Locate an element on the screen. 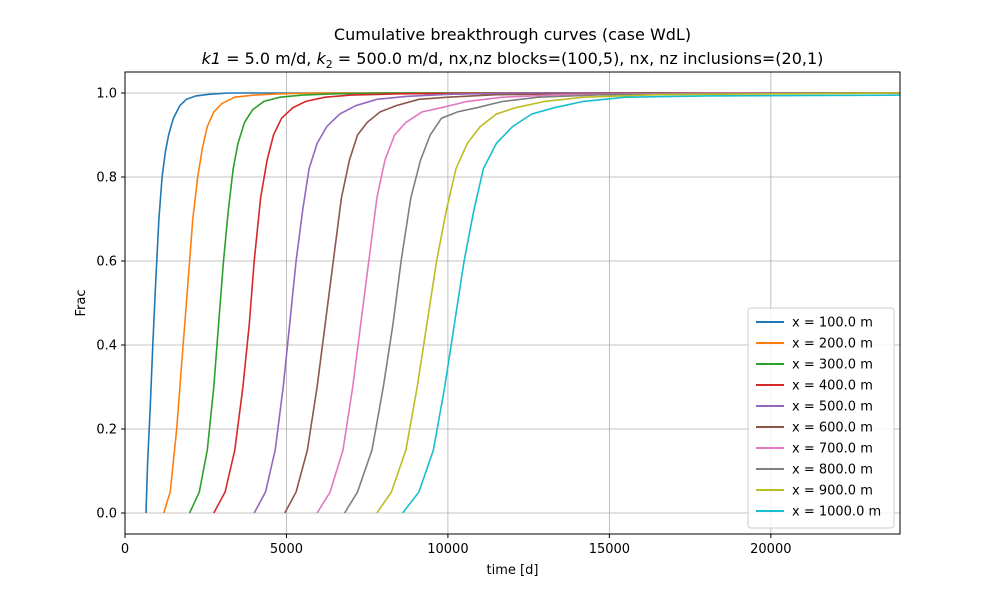  x-tick-label: 20000 is located at coordinates (770, 549).